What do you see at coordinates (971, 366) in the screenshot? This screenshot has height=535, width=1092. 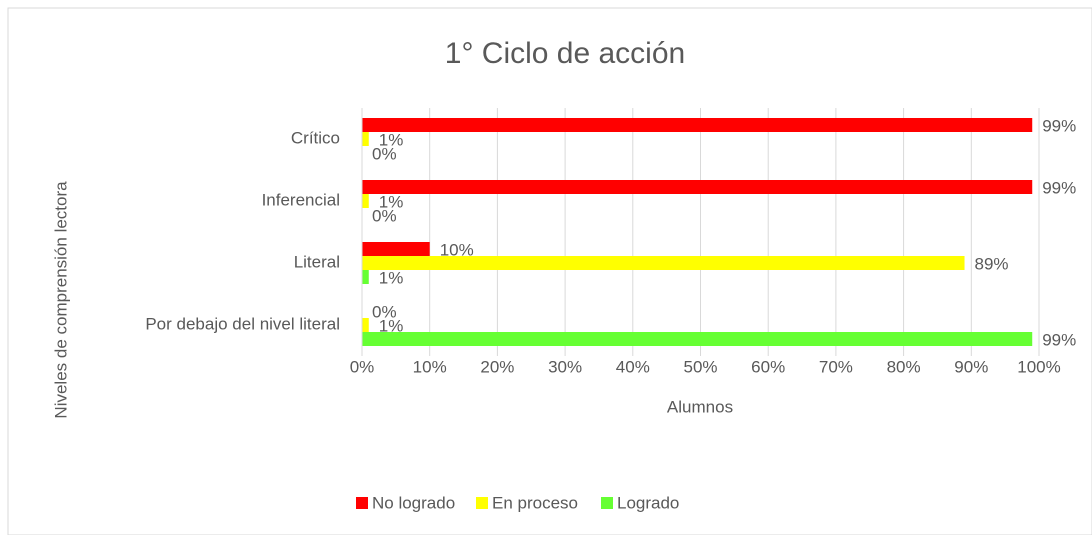 I see `x-tick-label: 90%` at bounding box center [971, 366].